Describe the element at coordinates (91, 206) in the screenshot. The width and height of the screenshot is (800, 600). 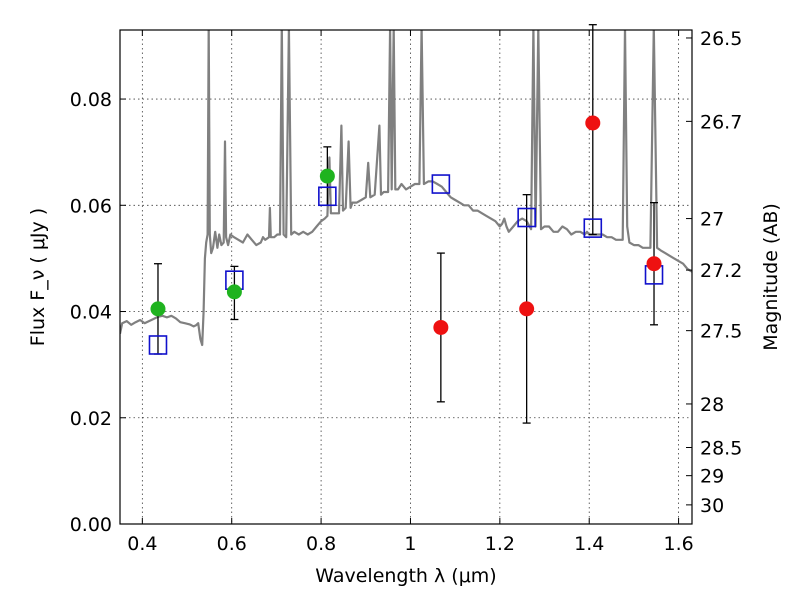
I see `y-tick-label: 0.06` at that location.